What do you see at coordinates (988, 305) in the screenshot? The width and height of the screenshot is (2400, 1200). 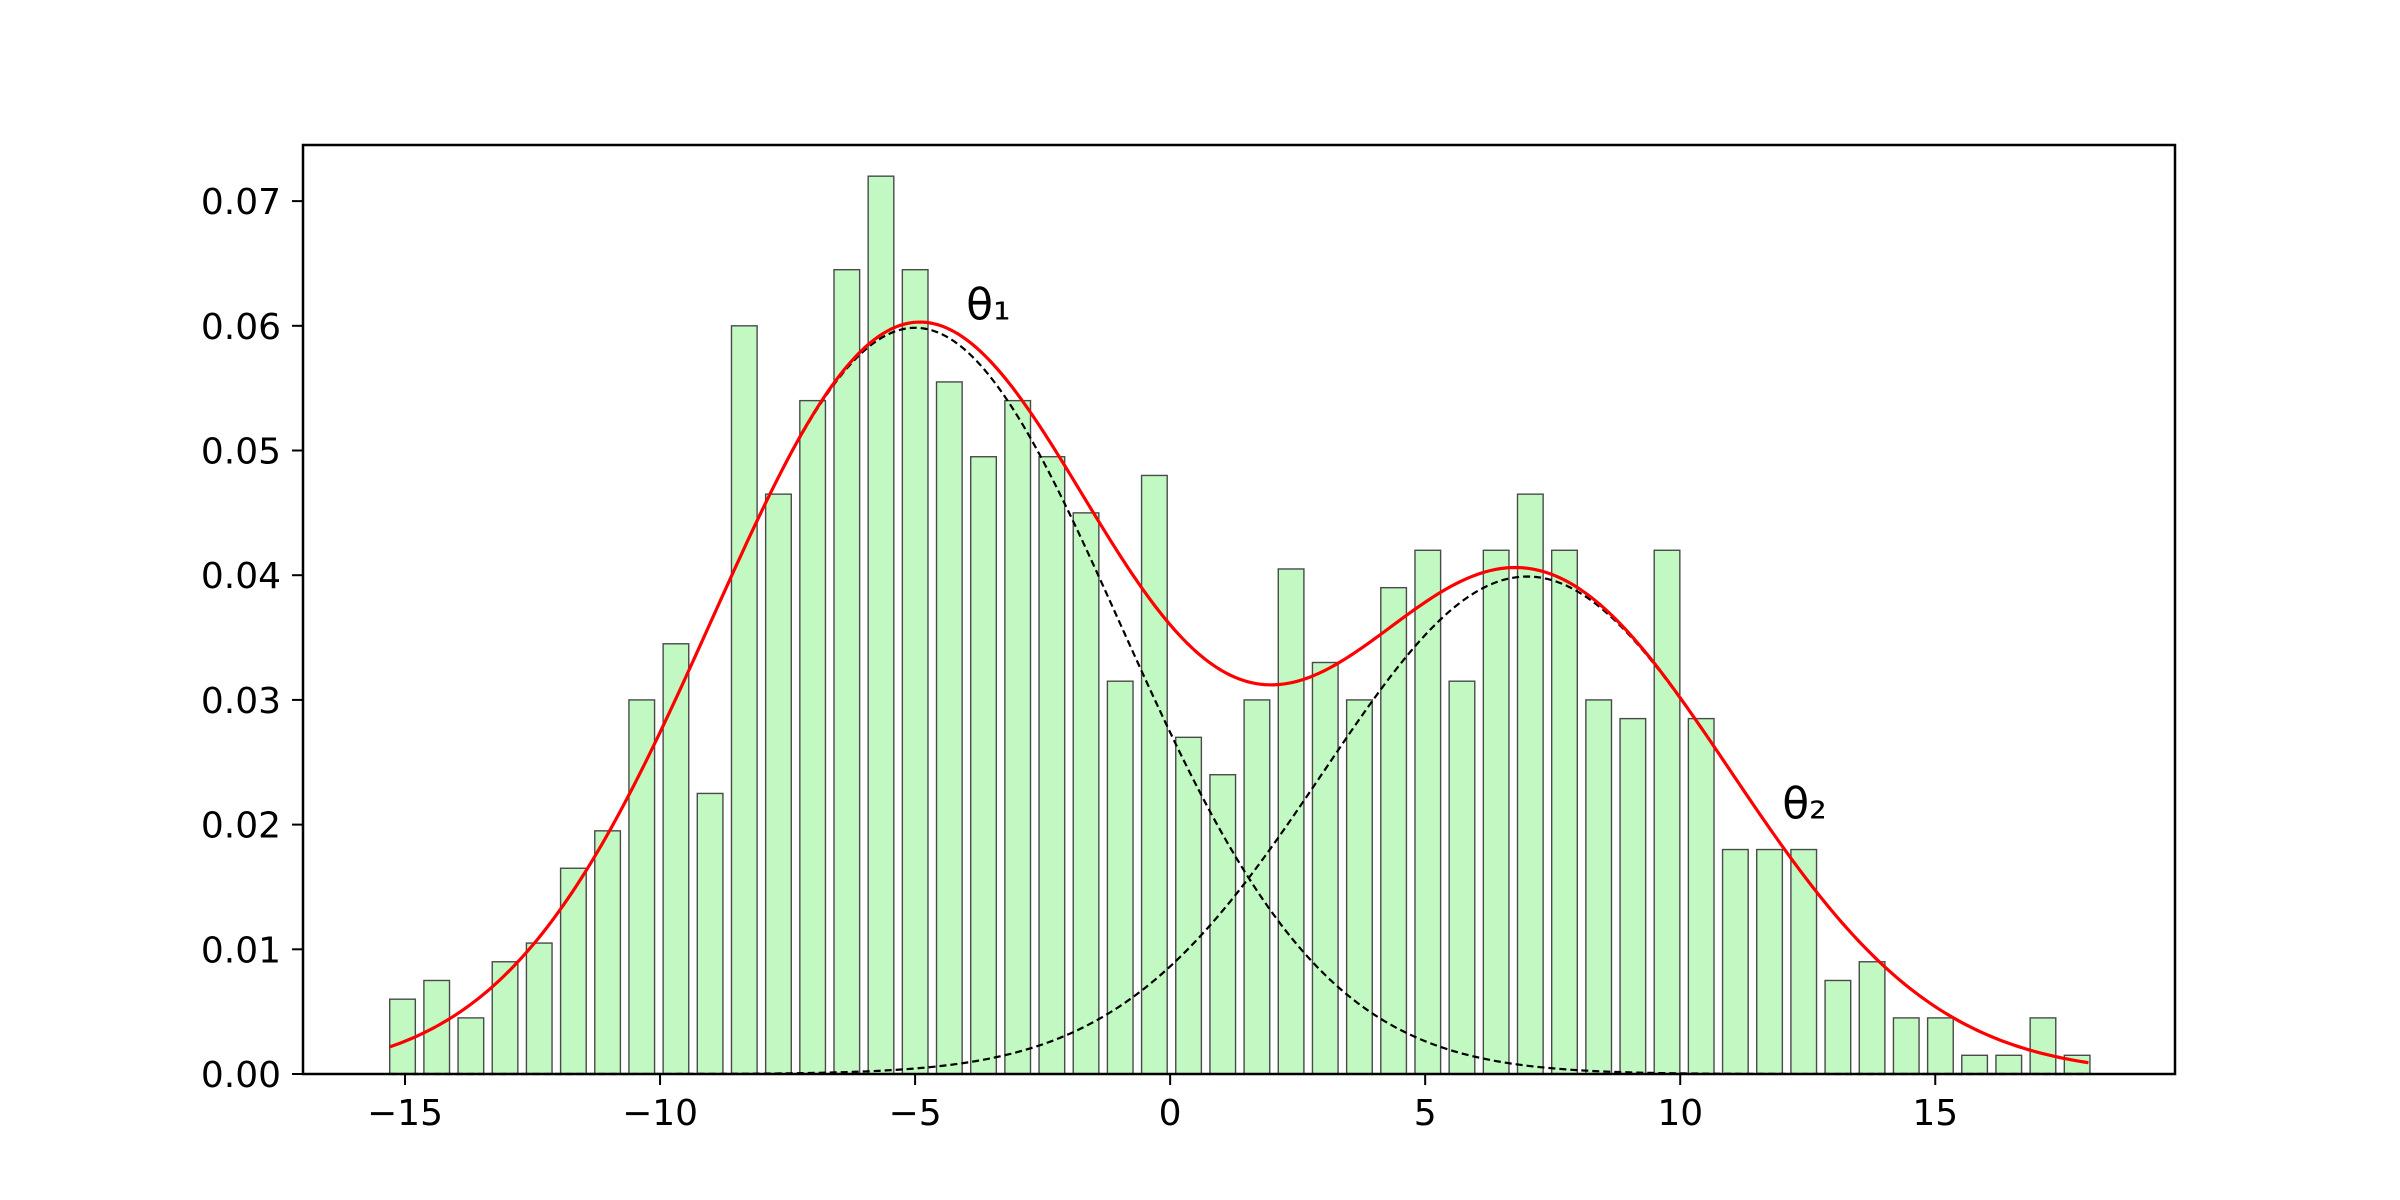 I see `annotation-theta-1: θ₁` at bounding box center [988, 305].